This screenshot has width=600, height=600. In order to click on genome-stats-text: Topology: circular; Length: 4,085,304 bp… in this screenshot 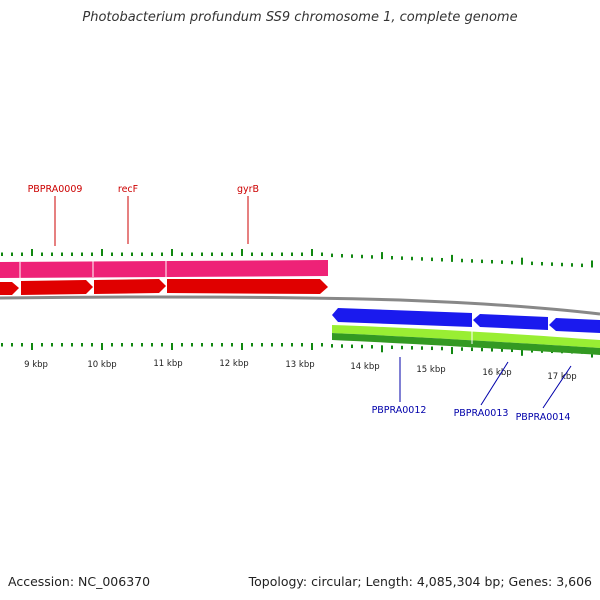, I will do `click(420, 581)`.